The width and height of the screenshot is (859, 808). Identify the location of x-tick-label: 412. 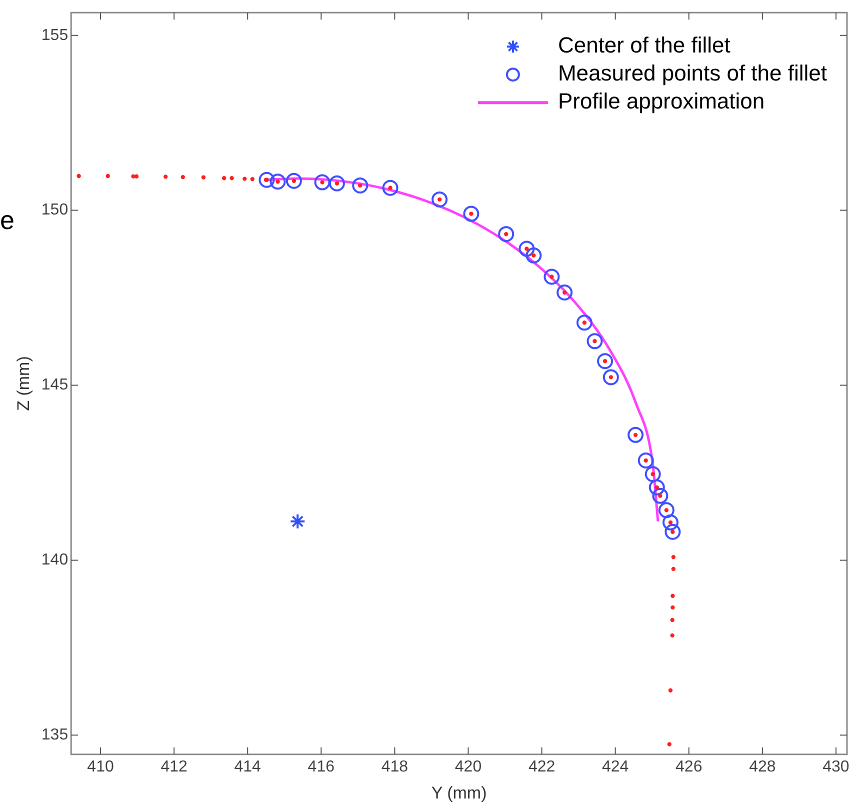
(174, 767).